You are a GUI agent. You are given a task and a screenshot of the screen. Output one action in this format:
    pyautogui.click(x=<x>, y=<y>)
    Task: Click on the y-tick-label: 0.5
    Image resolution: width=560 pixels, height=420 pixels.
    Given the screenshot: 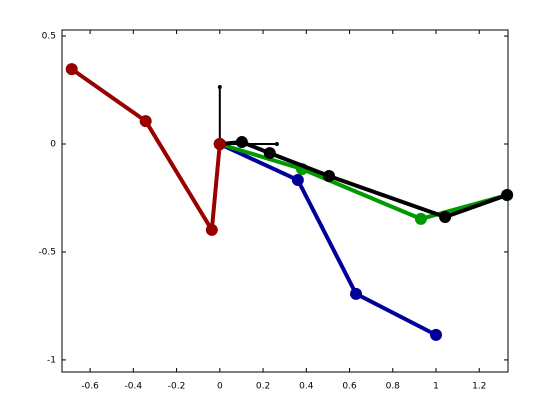 What is the action you would take?
    pyautogui.click(x=49, y=37)
    